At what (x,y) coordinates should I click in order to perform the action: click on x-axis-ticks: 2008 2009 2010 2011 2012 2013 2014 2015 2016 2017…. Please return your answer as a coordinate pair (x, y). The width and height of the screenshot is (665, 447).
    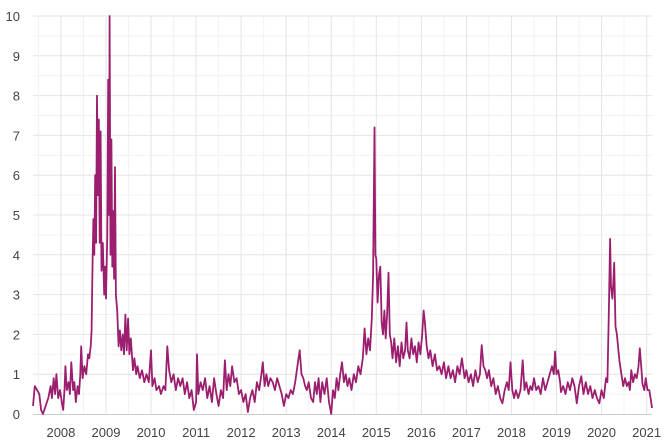
    Looking at the image, I should click on (353, 432).